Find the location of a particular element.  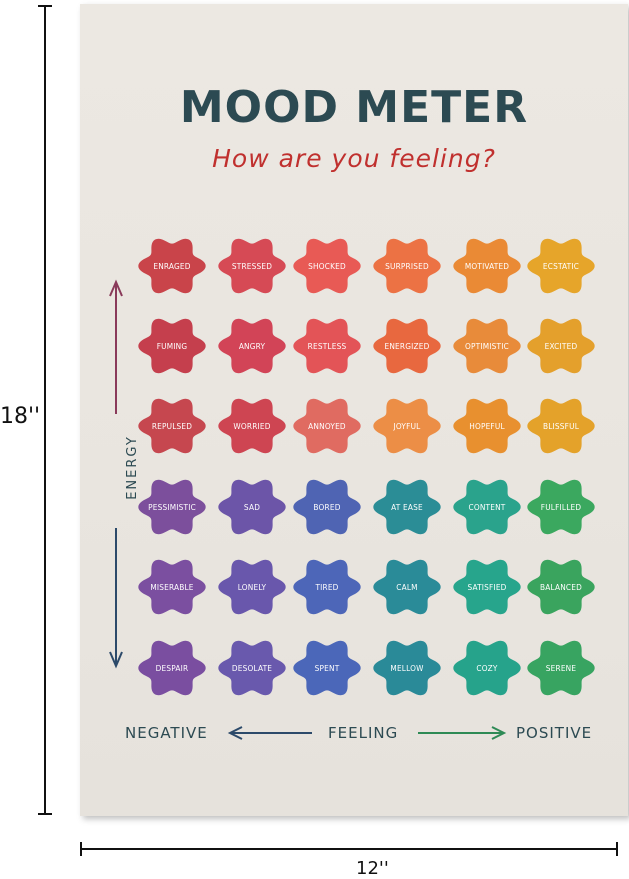

mood-label: LONELY is located at coordinates (252, 587).